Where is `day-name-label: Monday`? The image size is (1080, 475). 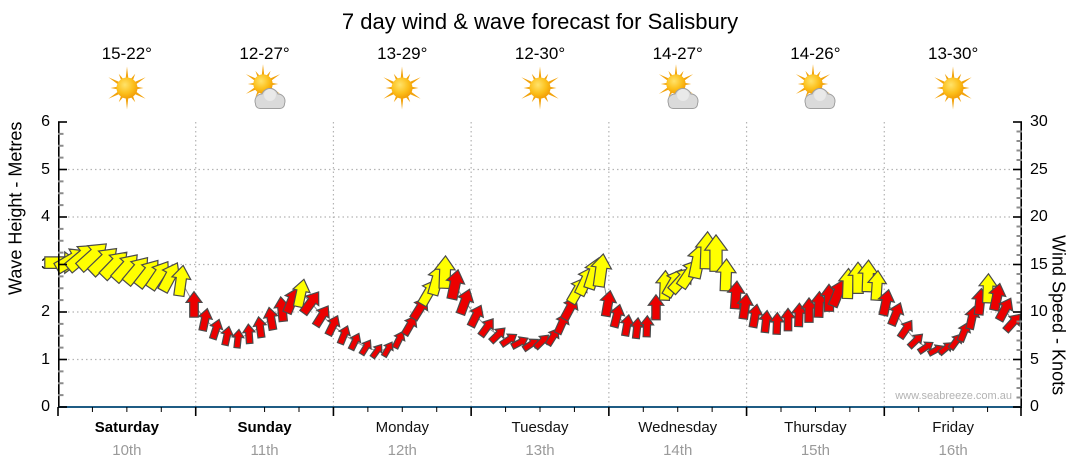
day-name-label: Monday is located at coordinates (402, 427).